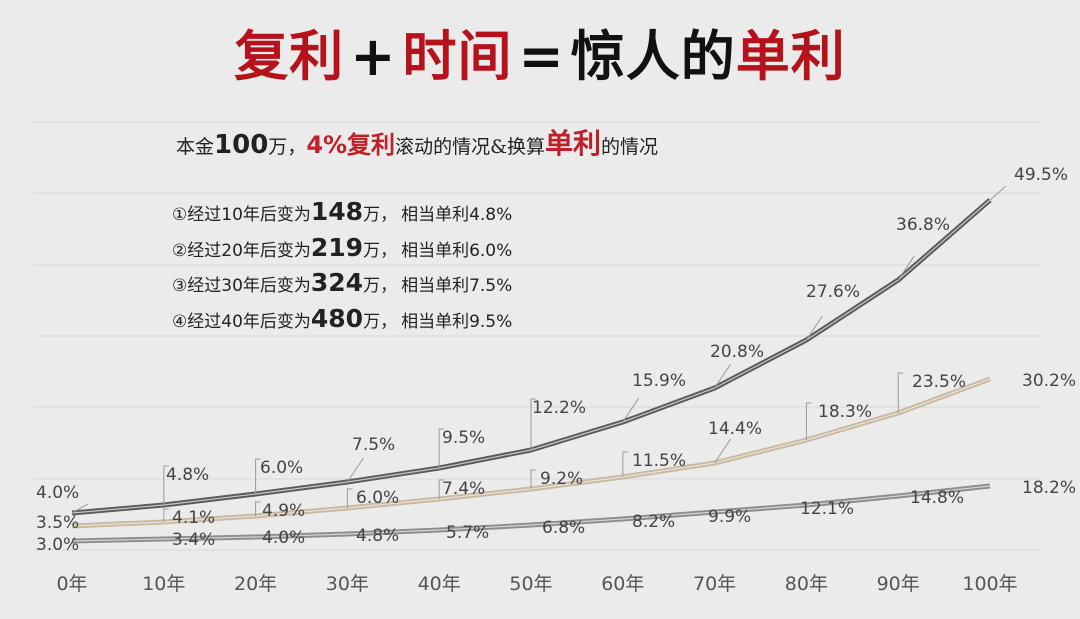 This screenshot has height=619, width=1080. I want to click on data-label: 9.5%, so click(463, 438).